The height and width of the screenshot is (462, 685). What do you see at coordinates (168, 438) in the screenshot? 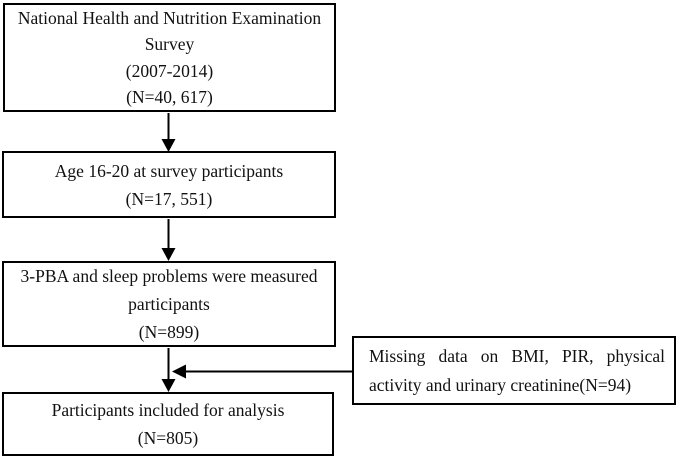
I see `box-text-line: (N=805)` at bounding box center [168, 438].